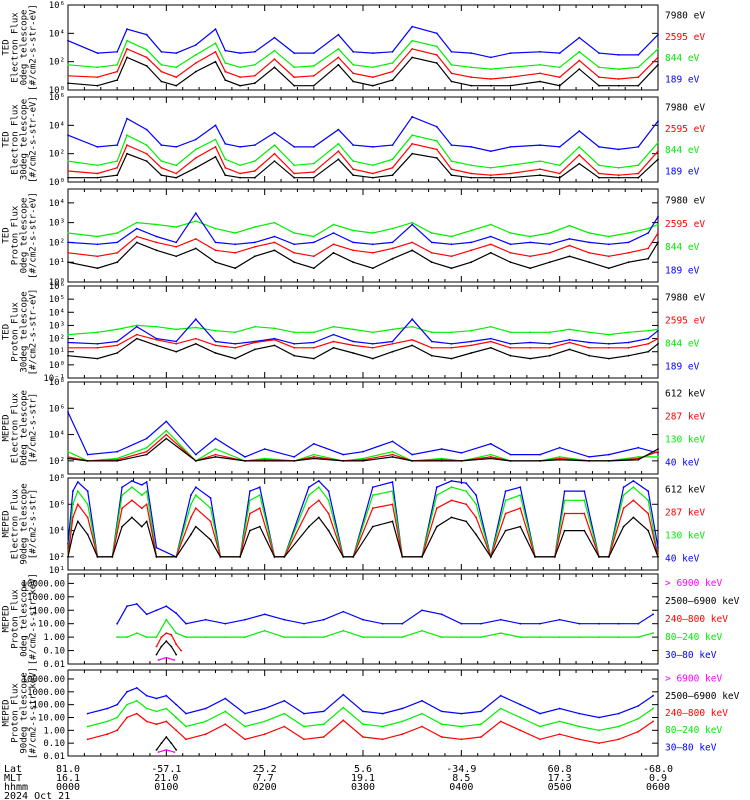 The height and width of the screenshot is (800, 750). What do you see at coordinates (25, 523) in the screenshot?
I see `y-axis-label-line: 90deg telescope` at bounding box center [25, 523].